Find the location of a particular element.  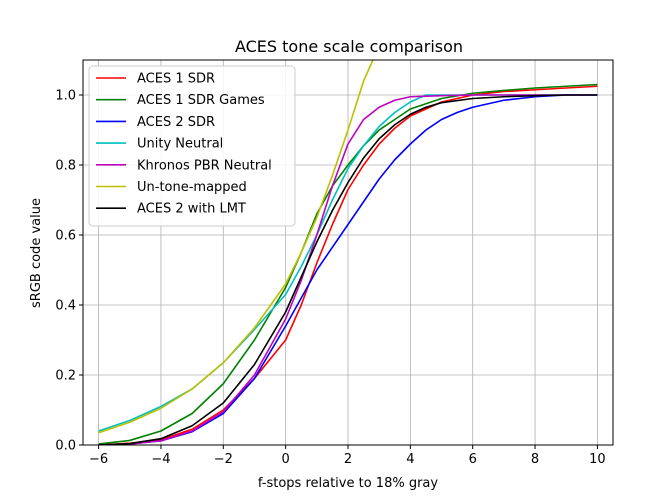

y-tick-label: 0.4 is located at coordinates (65, 306).